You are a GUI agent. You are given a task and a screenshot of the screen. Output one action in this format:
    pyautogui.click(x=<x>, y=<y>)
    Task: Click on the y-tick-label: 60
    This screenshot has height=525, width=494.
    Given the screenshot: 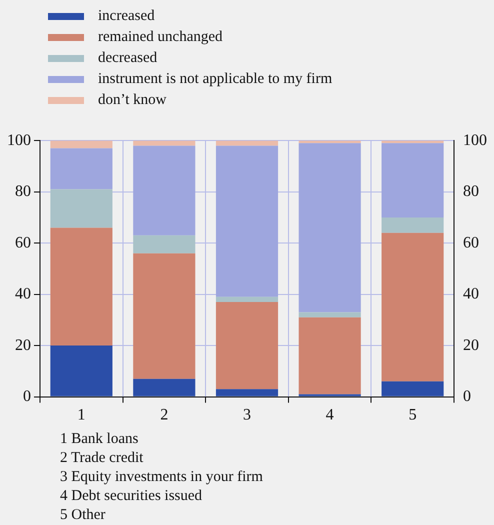 What is the action you would take?
    pyautogui.click(x=23, y=243)
    